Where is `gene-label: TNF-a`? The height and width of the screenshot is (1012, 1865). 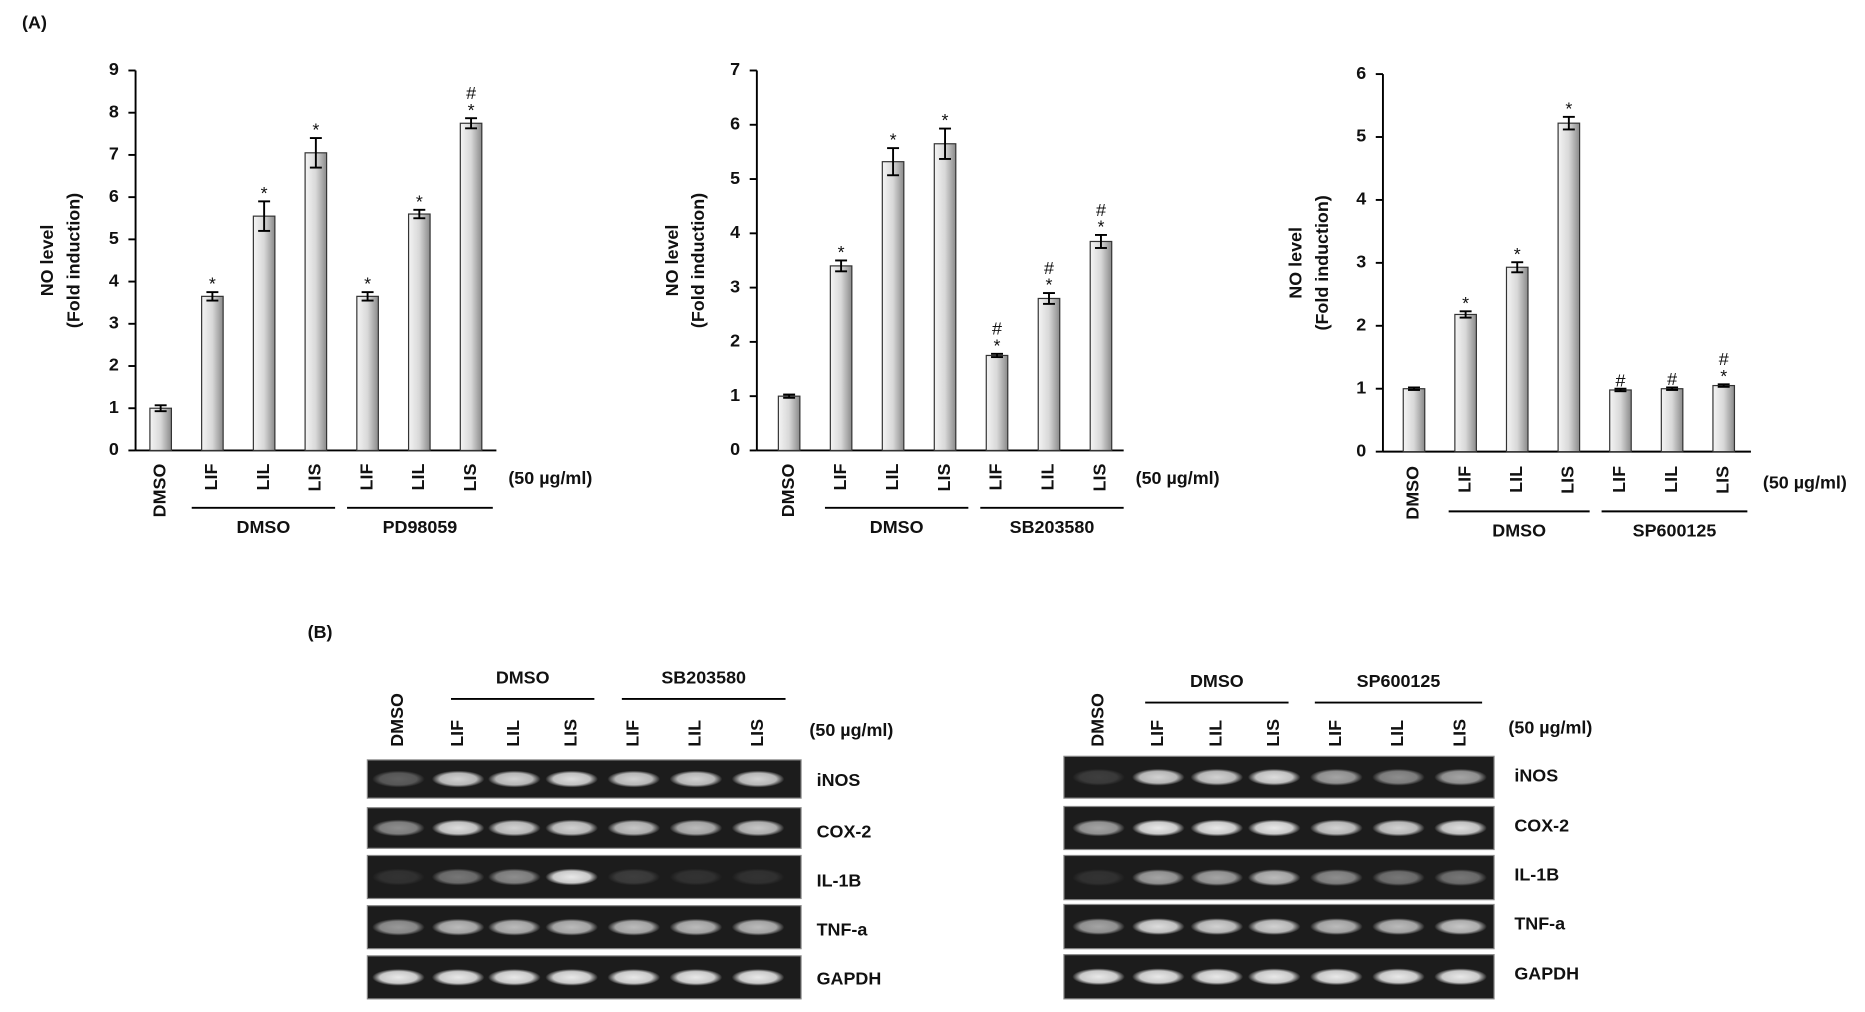
gene-label: TNF-a is located at coordinates (1540, 924).